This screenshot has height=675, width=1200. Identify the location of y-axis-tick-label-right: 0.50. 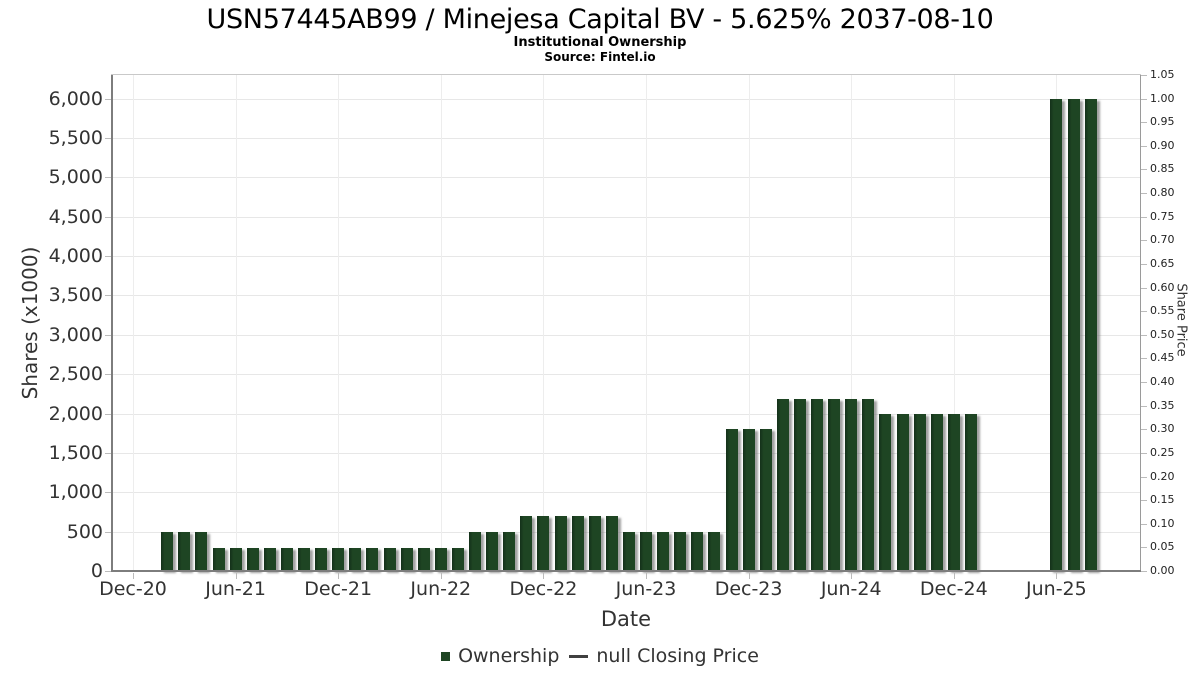
(1162, 334).